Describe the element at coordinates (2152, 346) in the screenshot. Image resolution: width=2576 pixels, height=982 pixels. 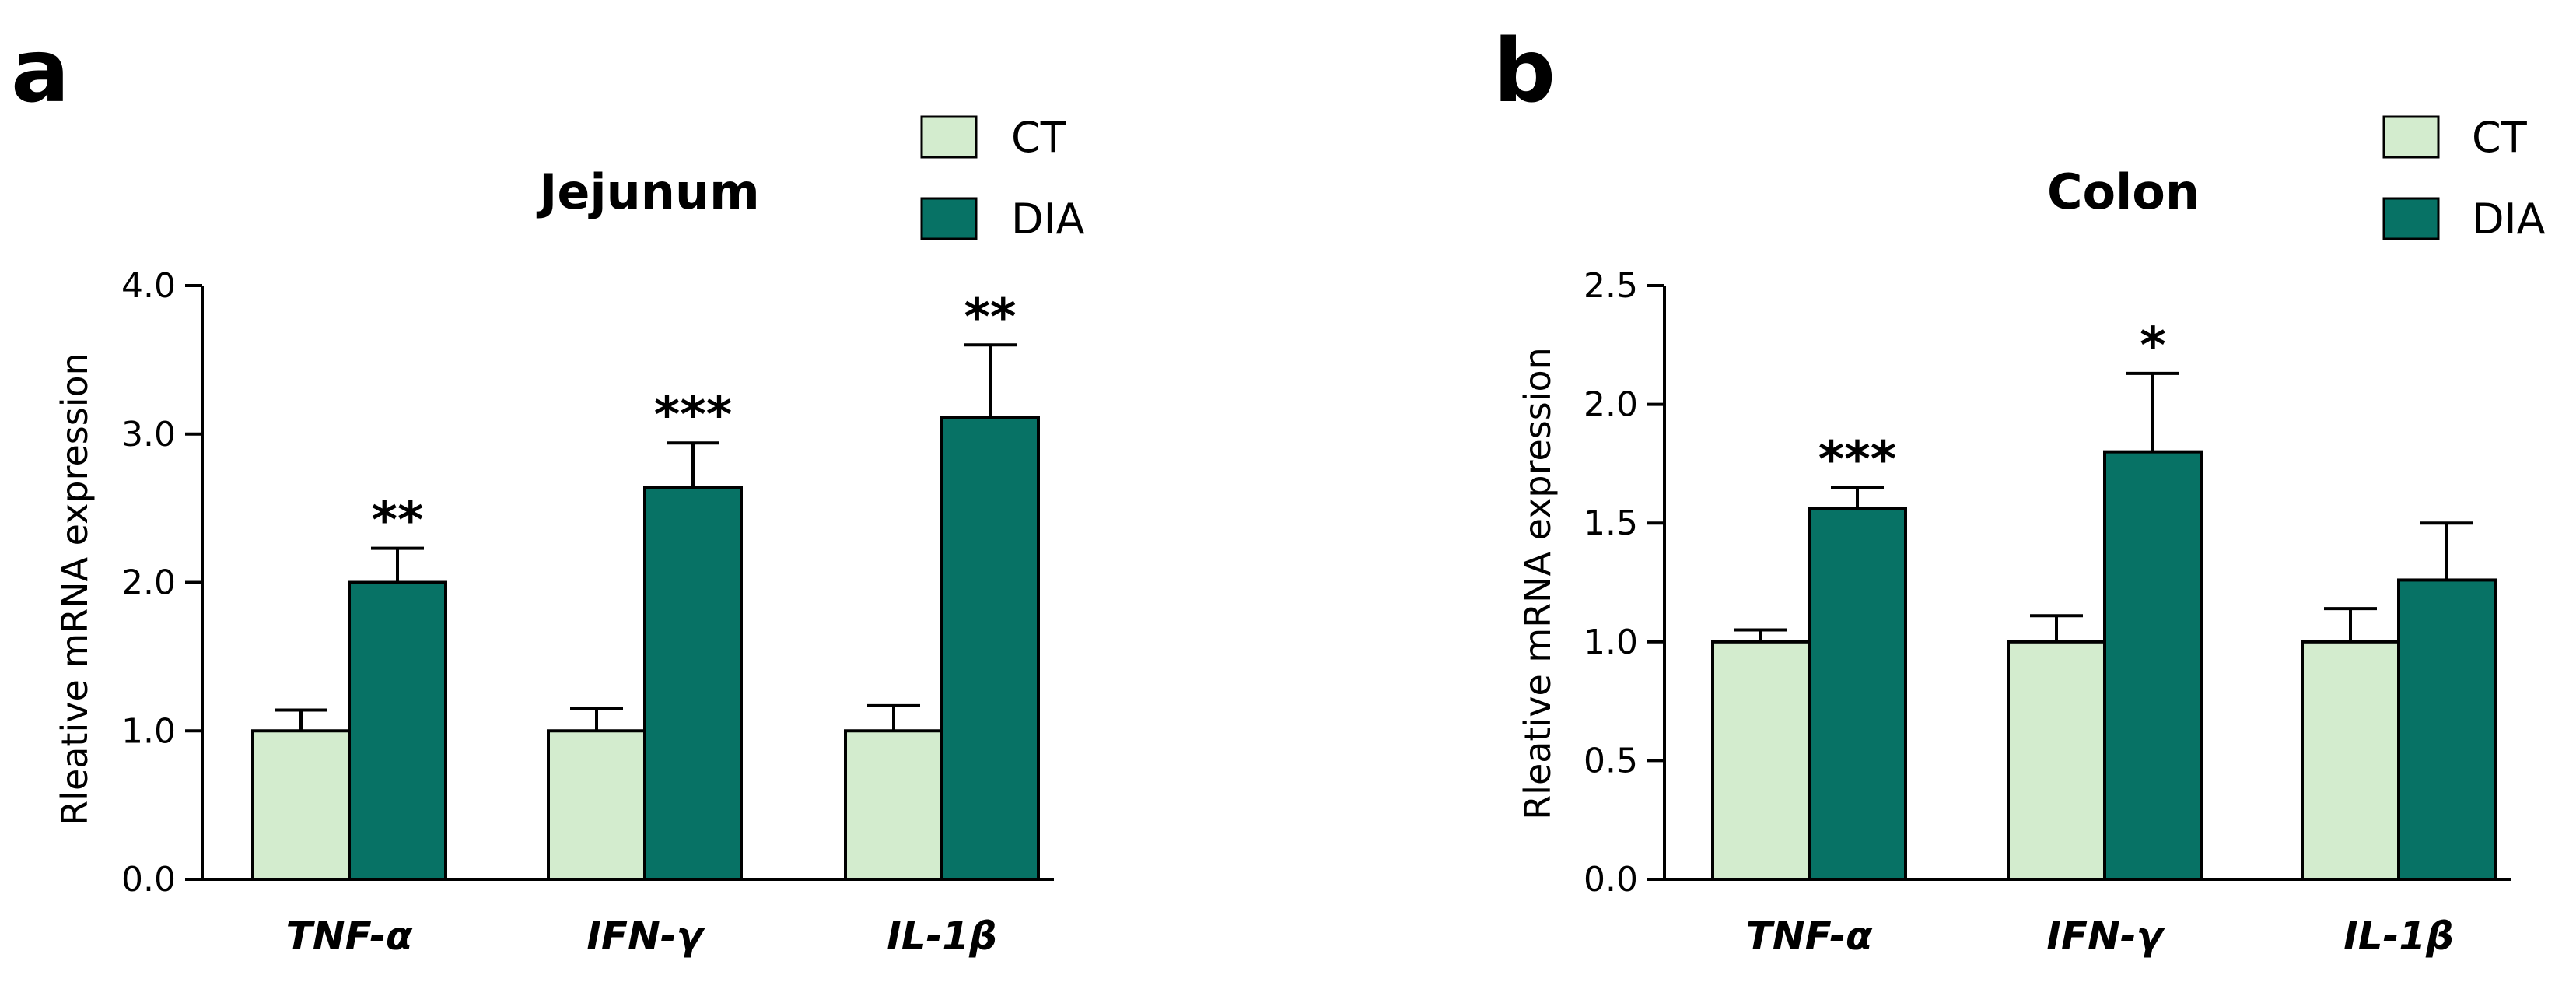
I see `panel-b-significance-label: *` at that location.